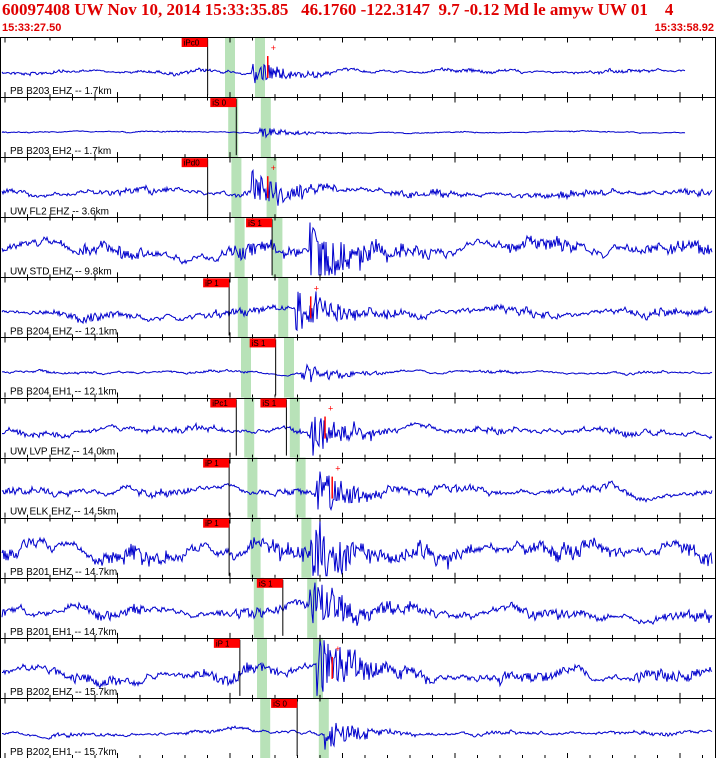 The height and width of the screenshot is (763, 716). I want to click on phase-pick-label: iPd0, so click(192, 163).